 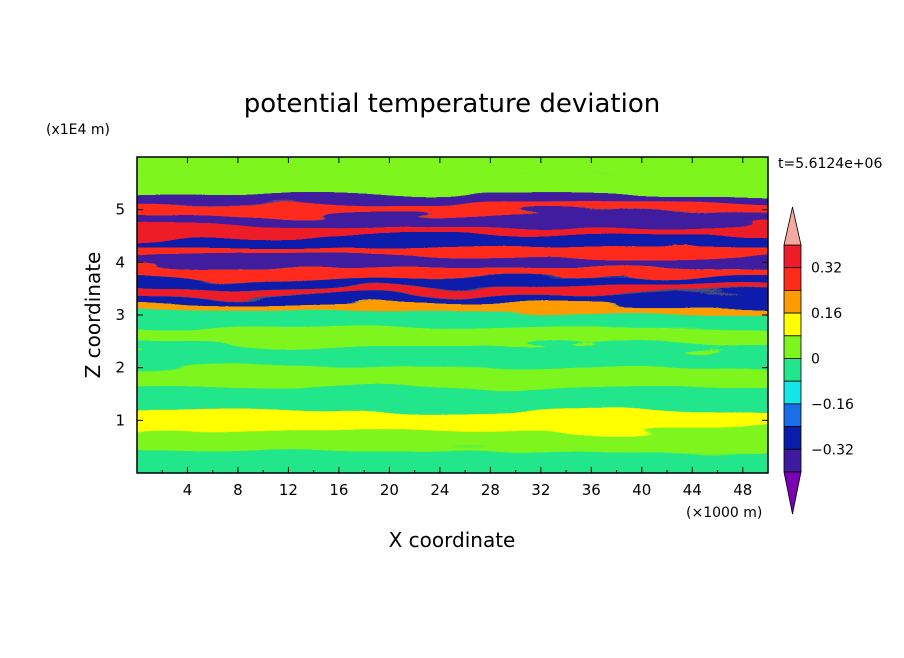 What do you see at coordinates (188, 490) in the screenshot?
I see `x-tick-label: 4` at bounding box center [188, 490].